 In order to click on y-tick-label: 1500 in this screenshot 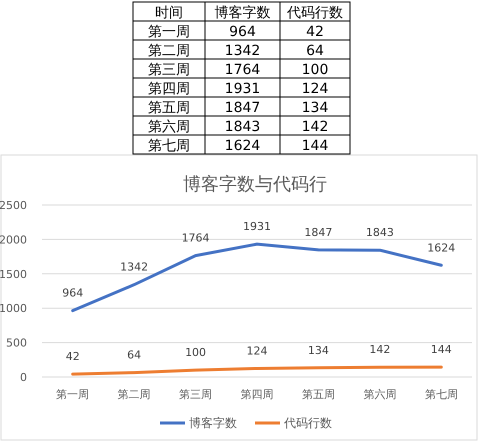, I will do `click(13, 274)`.